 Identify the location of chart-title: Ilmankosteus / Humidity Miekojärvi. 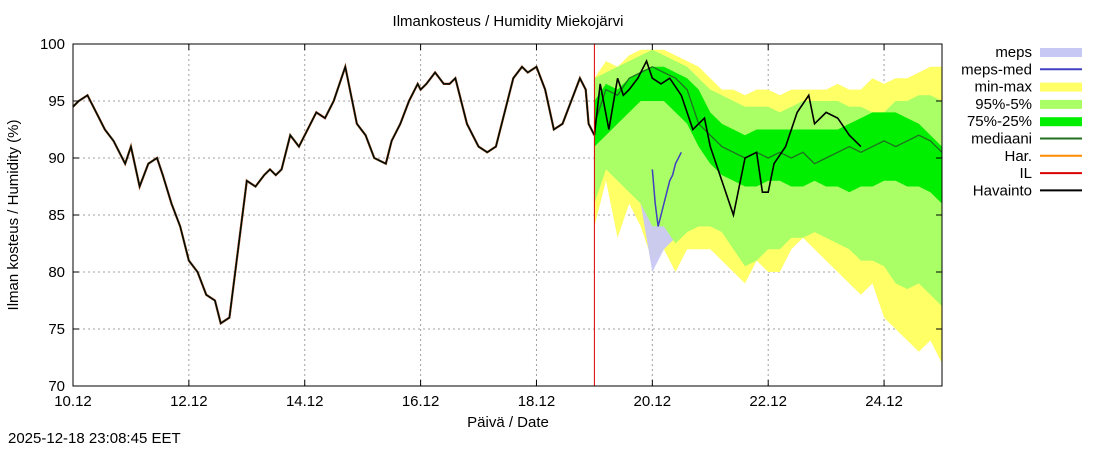
(508, 21).